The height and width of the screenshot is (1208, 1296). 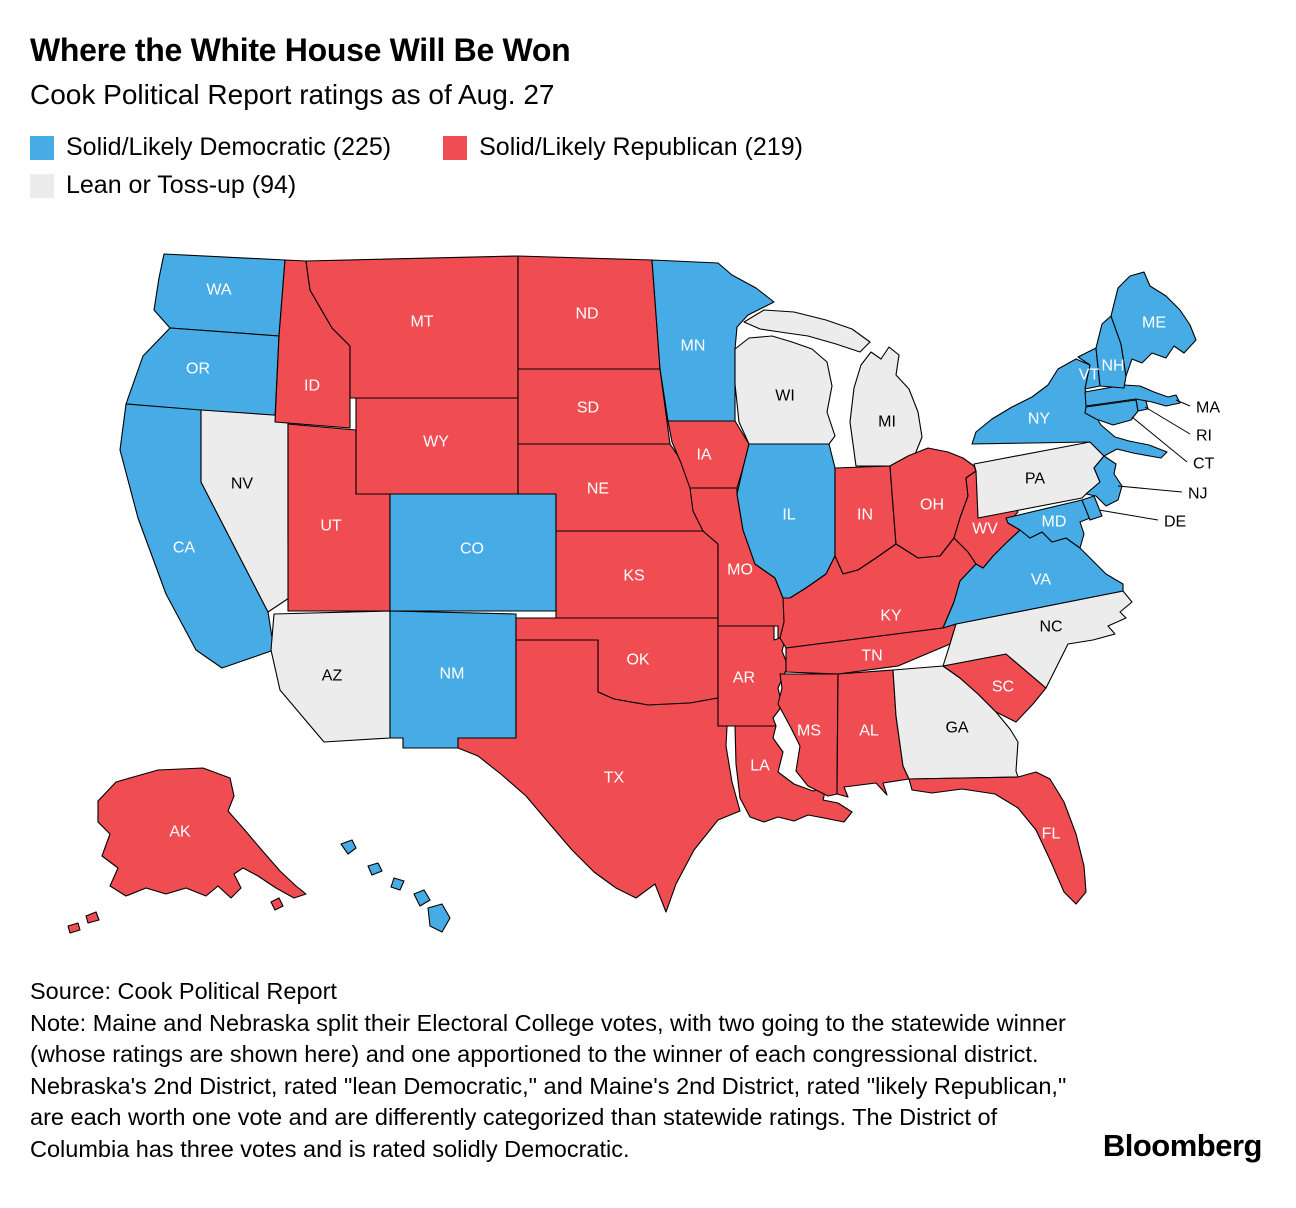 I want to click on state-label-az: AZ, so click(x=332, y=676).